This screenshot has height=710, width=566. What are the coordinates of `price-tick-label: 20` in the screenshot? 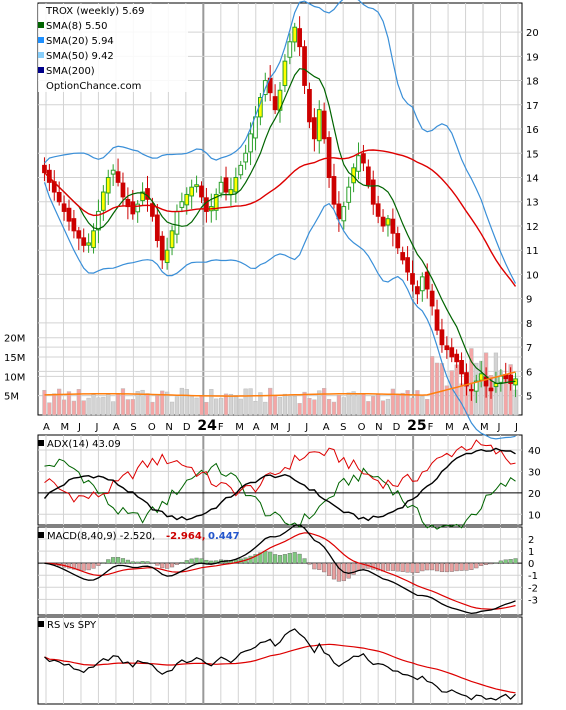 It's located at (532, 33).